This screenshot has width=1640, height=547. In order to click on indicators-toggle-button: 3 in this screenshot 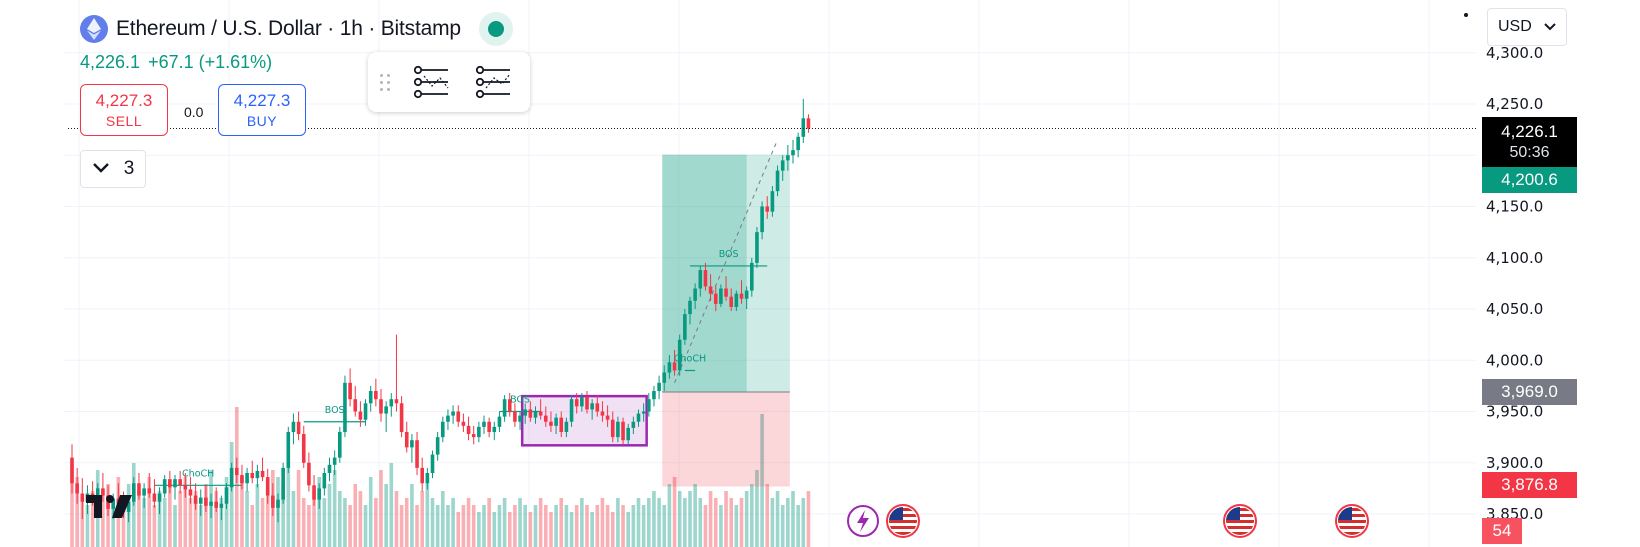, I will do `click(113, 169)`.